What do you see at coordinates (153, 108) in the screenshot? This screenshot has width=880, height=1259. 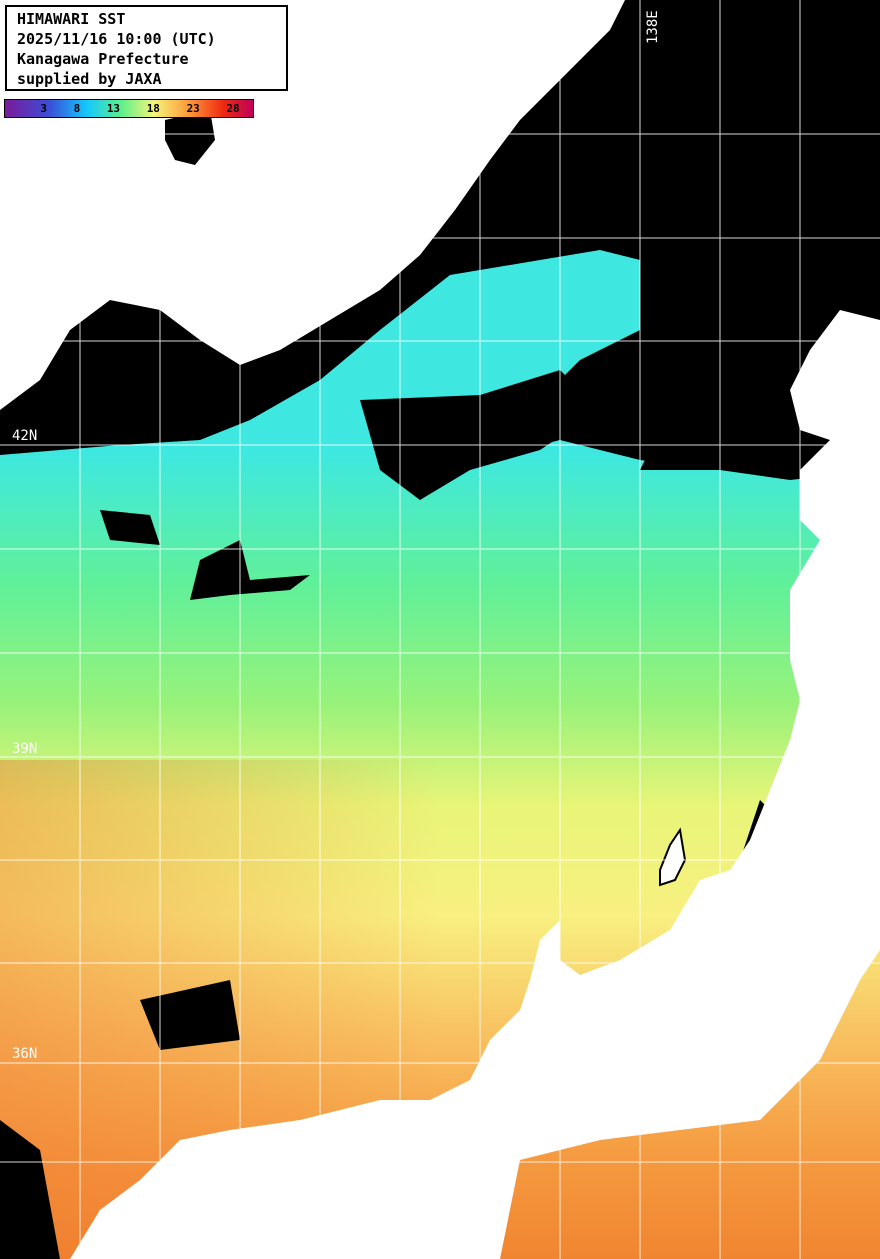 I see `scale-tick: 18` at bounding box center [153, 108].